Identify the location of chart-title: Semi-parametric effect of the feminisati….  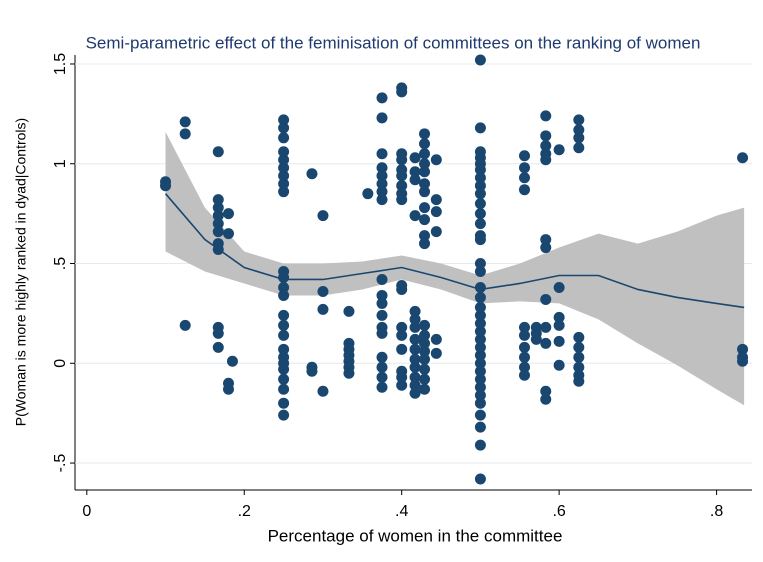
(393, 42).